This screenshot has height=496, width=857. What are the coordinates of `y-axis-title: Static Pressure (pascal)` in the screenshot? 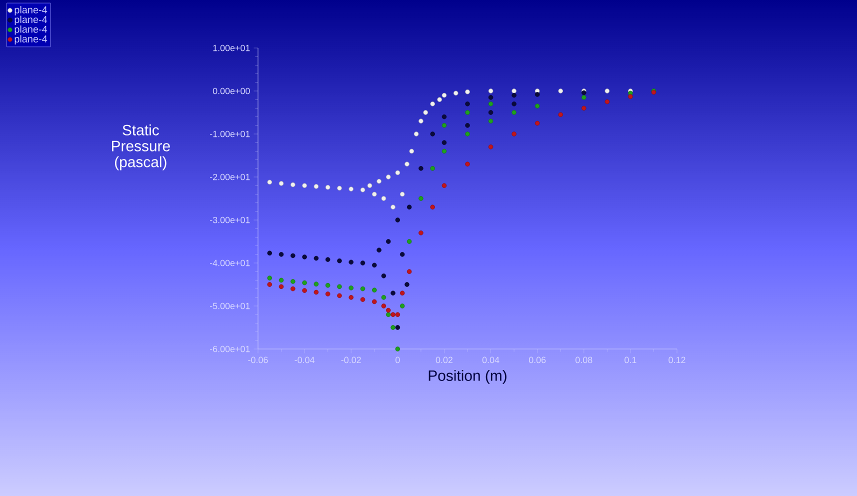 It's located at (141, 147).